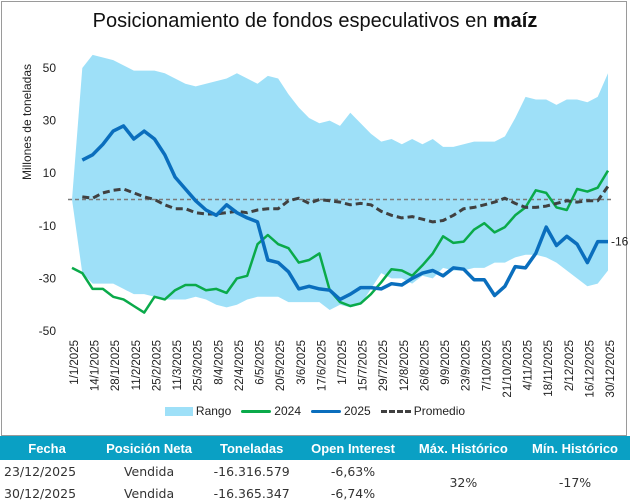 The image size is (630, 504). Describe the element at coordinates (425, 365) in the screenshot. I see `x-tick-label: 26/8/2025` at that location.